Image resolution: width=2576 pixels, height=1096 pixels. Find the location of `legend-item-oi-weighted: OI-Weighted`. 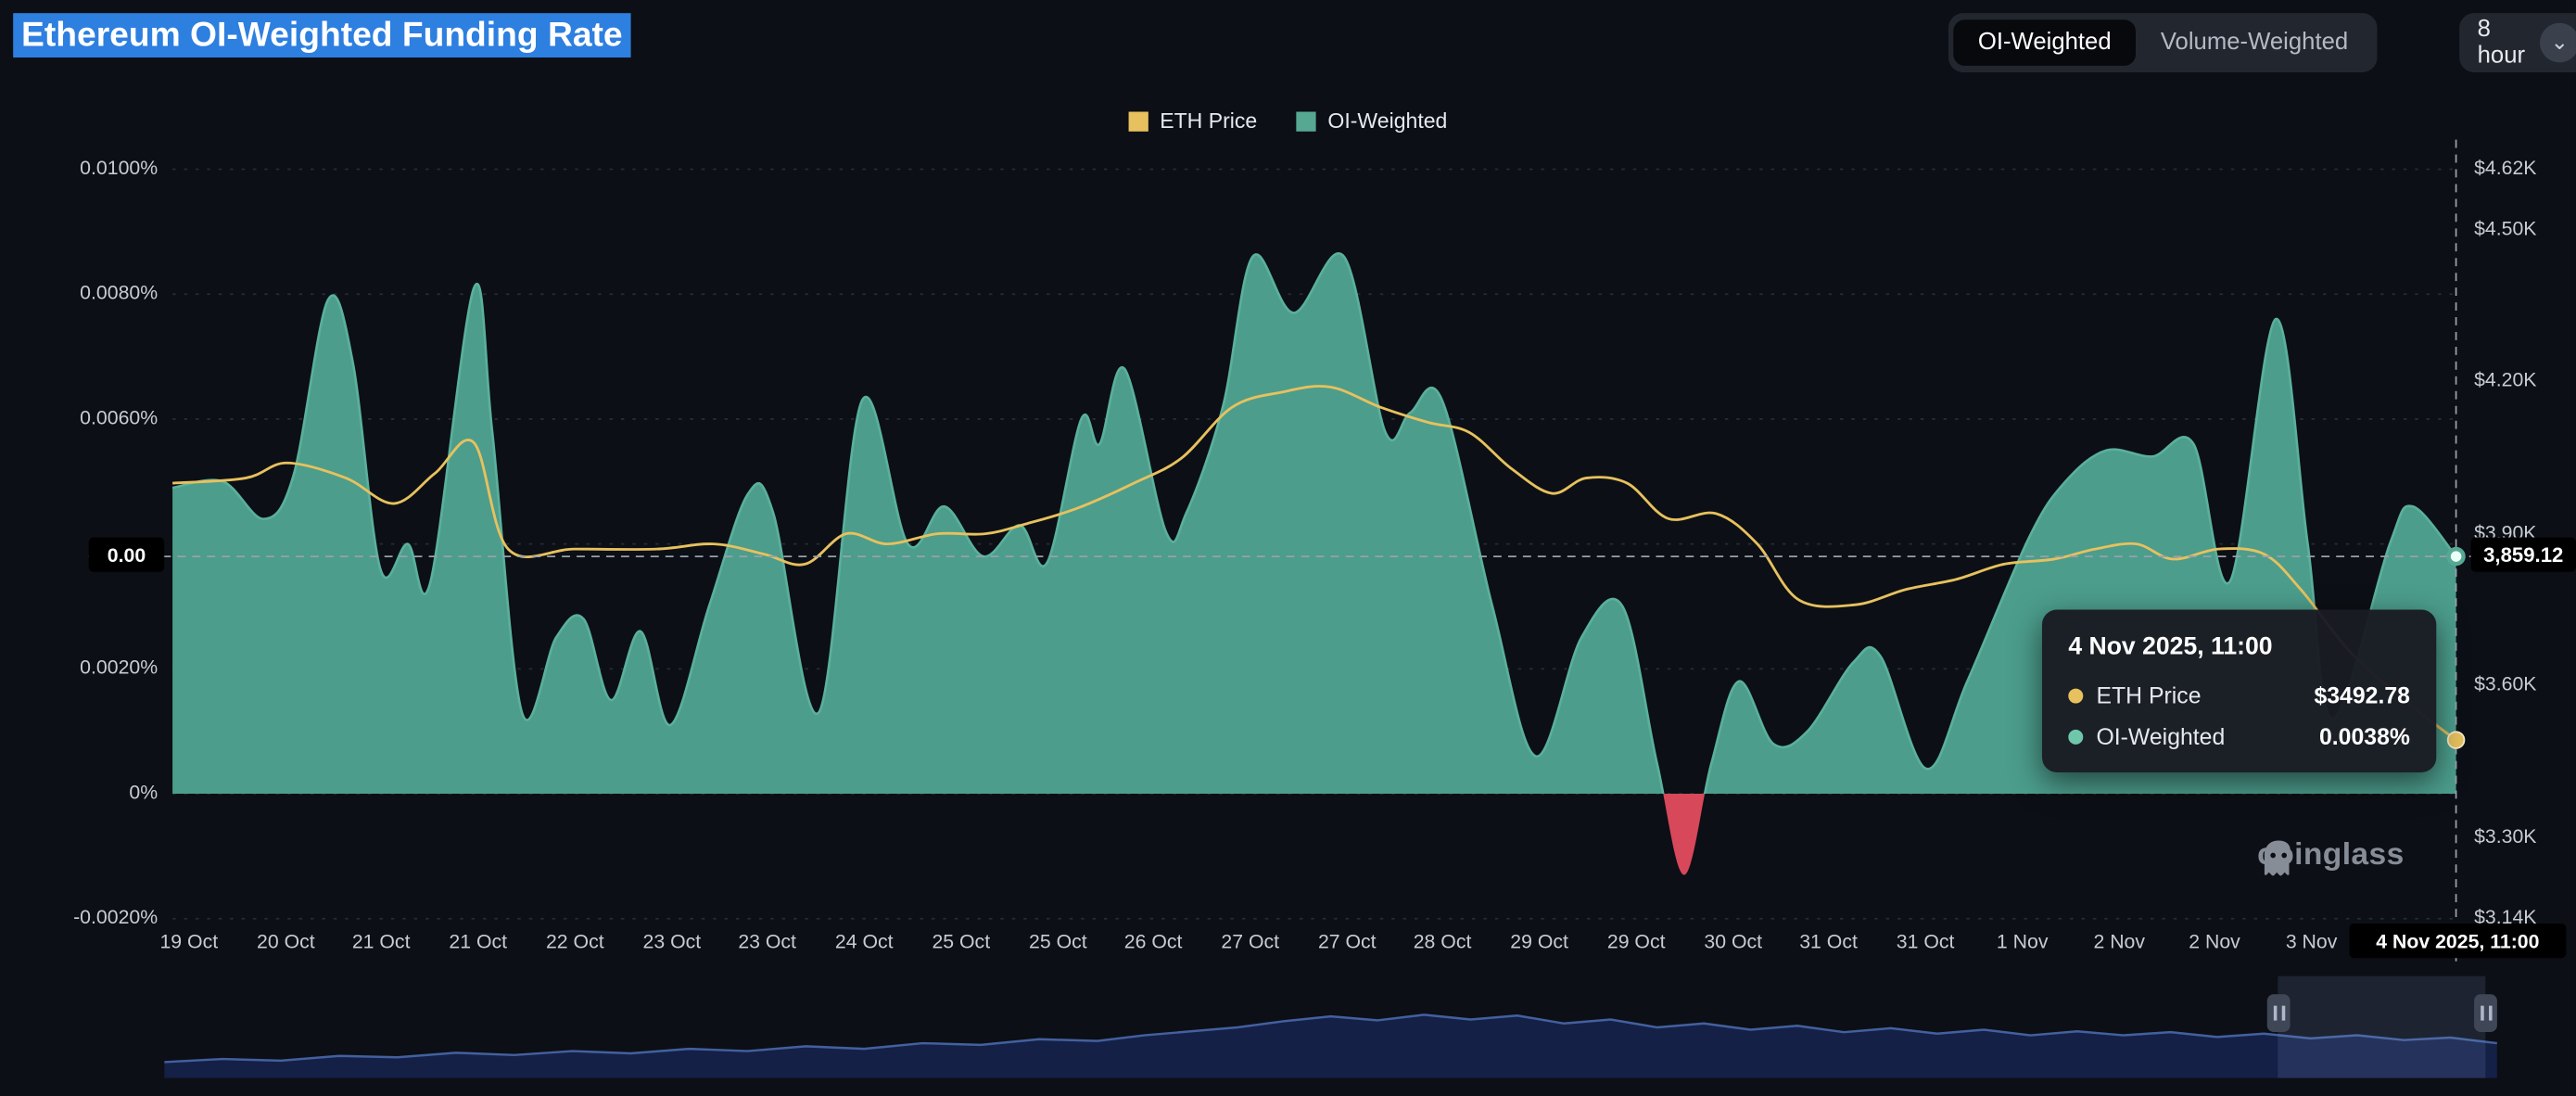

legend-item-oi-weighted: OI-Weighted is located at coordinates (1372, 121).